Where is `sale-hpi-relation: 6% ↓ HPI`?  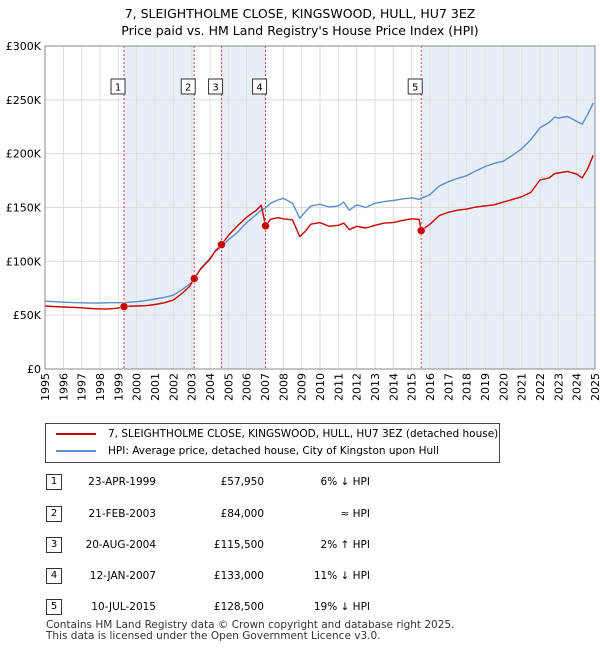 sale-hpi-relation: 6% ↓ HPI is located at coordinates (345, 482).